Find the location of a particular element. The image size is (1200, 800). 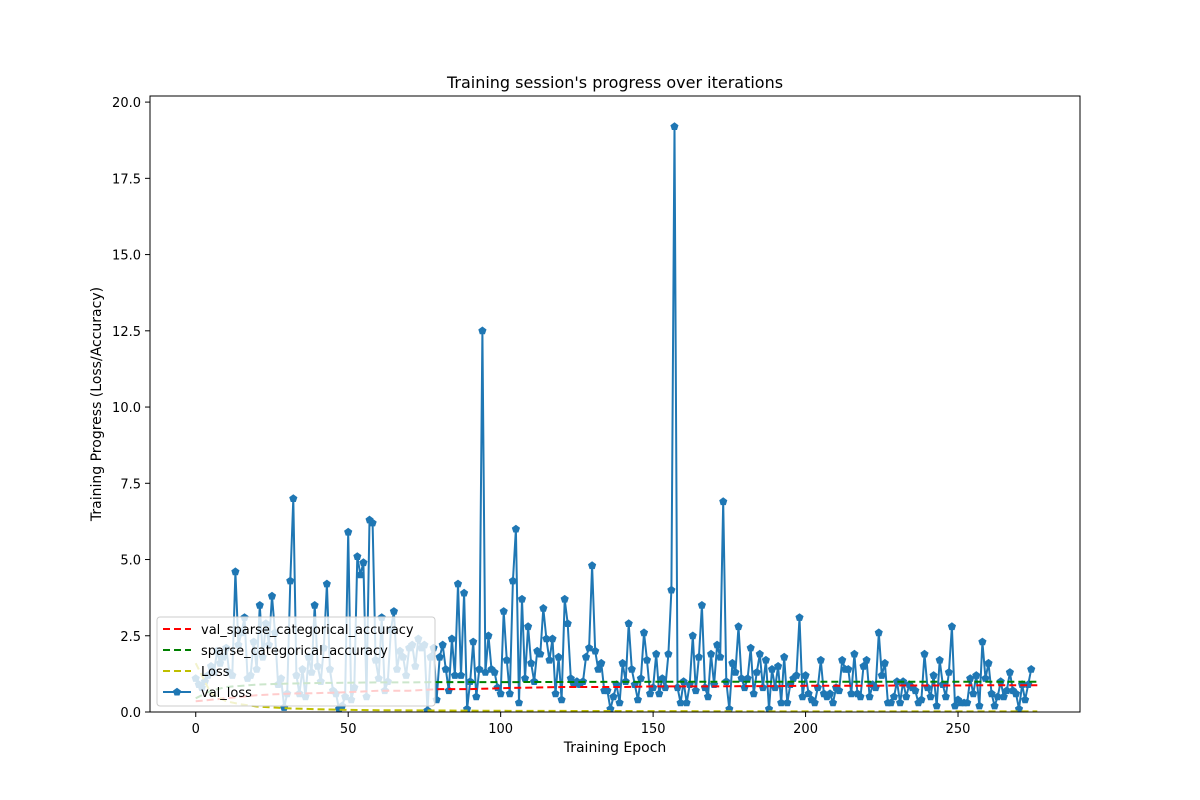

legend-label-val-loss: val_loss is located at coordinates (226, 693).